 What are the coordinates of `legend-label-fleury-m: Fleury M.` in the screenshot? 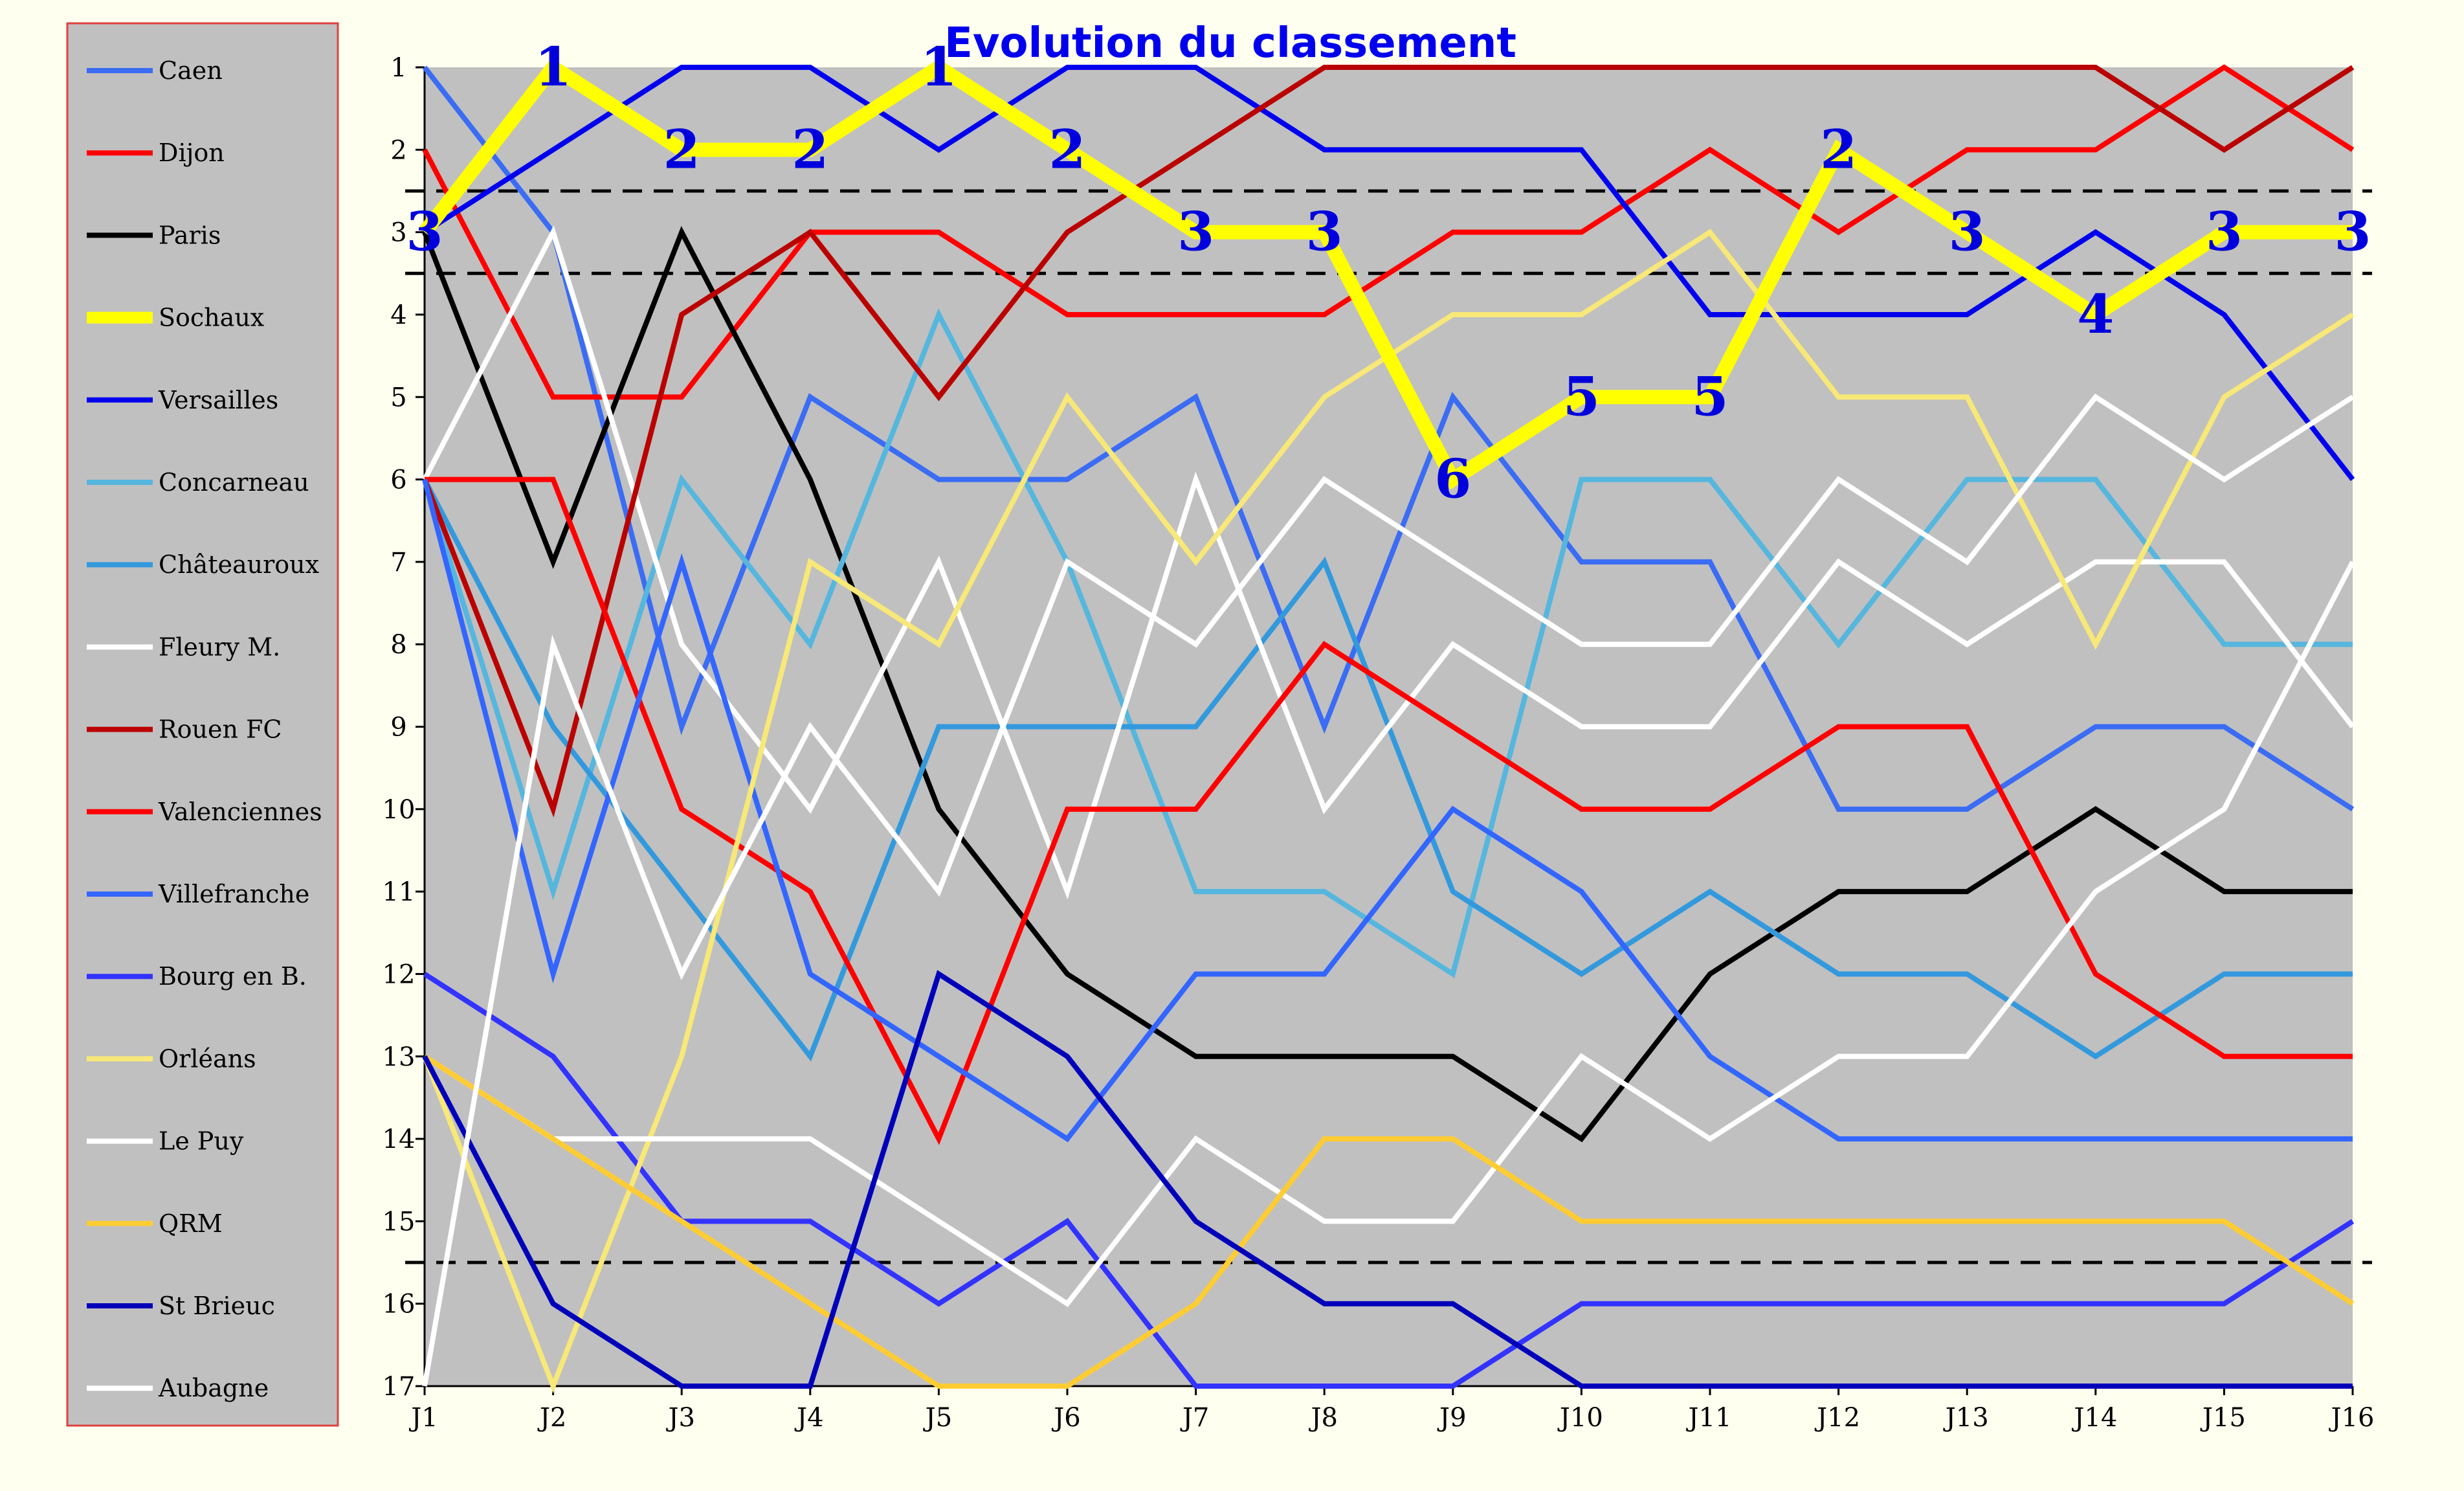 It's located at (219, 647).